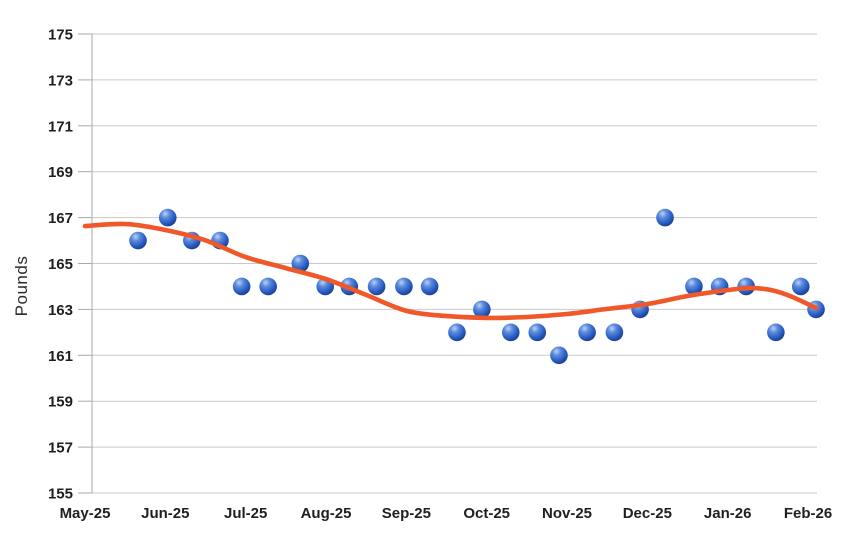 The width and height of the screenshot is (852, 538). What do you see at coordinates (60, 218) in the screenshot?
I see `y-tick-label-167: 167` at bounding box center [60, 218].